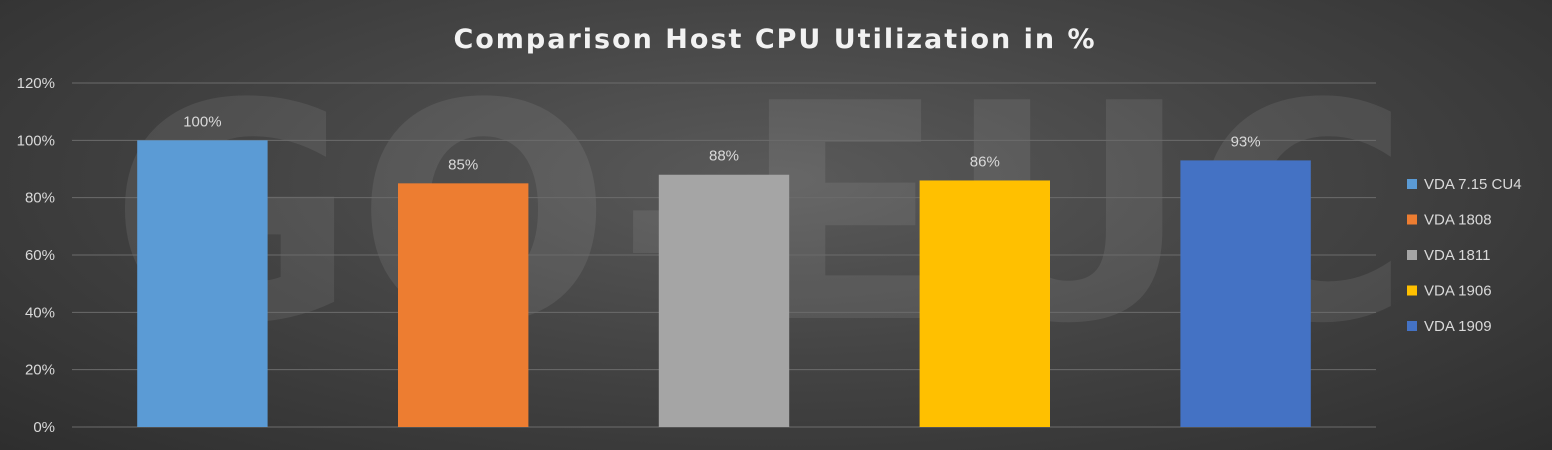 This screenshot has height=450, width=1552. I want to click on data-label: 93%, so click(1246, 141).